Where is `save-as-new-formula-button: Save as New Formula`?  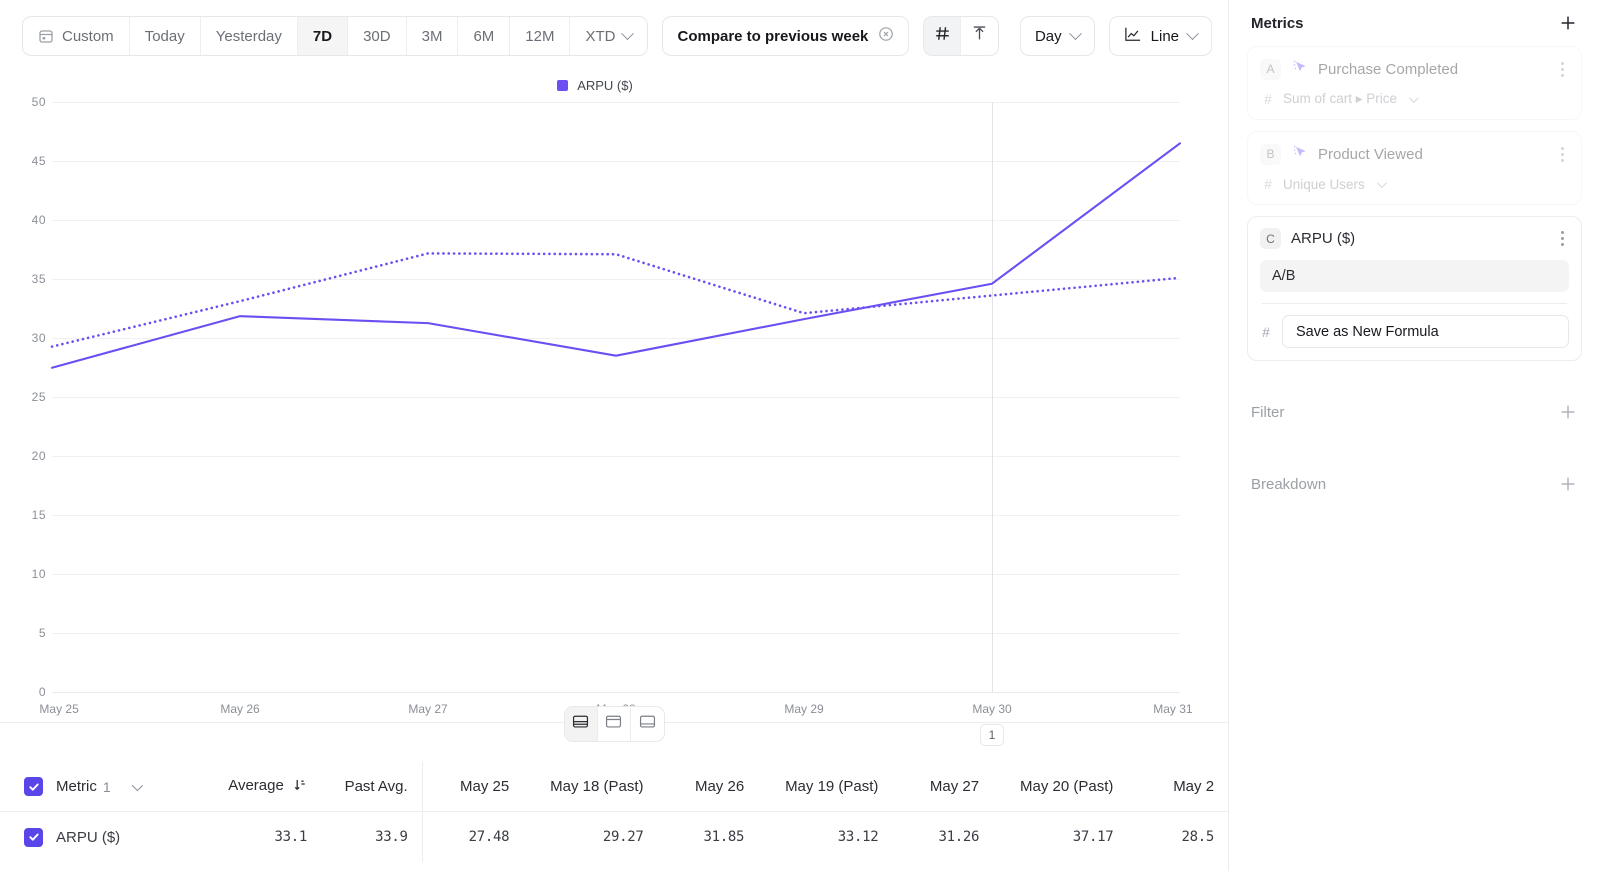
save-as-new-formula-button: Save as New Formula is located at coordinates (1425, 331).